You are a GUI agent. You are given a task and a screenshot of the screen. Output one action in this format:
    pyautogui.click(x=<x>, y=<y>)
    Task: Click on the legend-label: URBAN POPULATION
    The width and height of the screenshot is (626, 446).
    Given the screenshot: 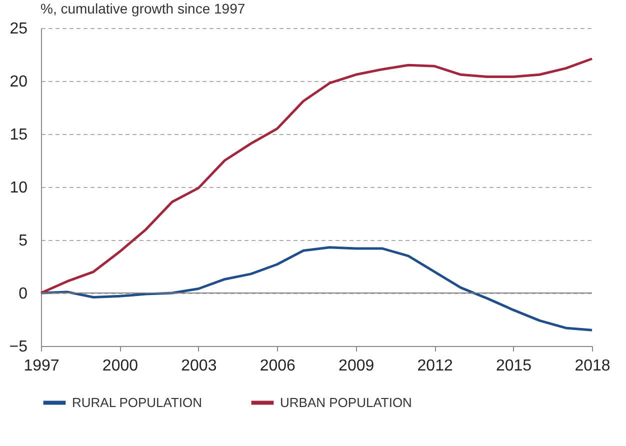 What is the action you would take?
    pyautogui.click(x=346, y=402)
    